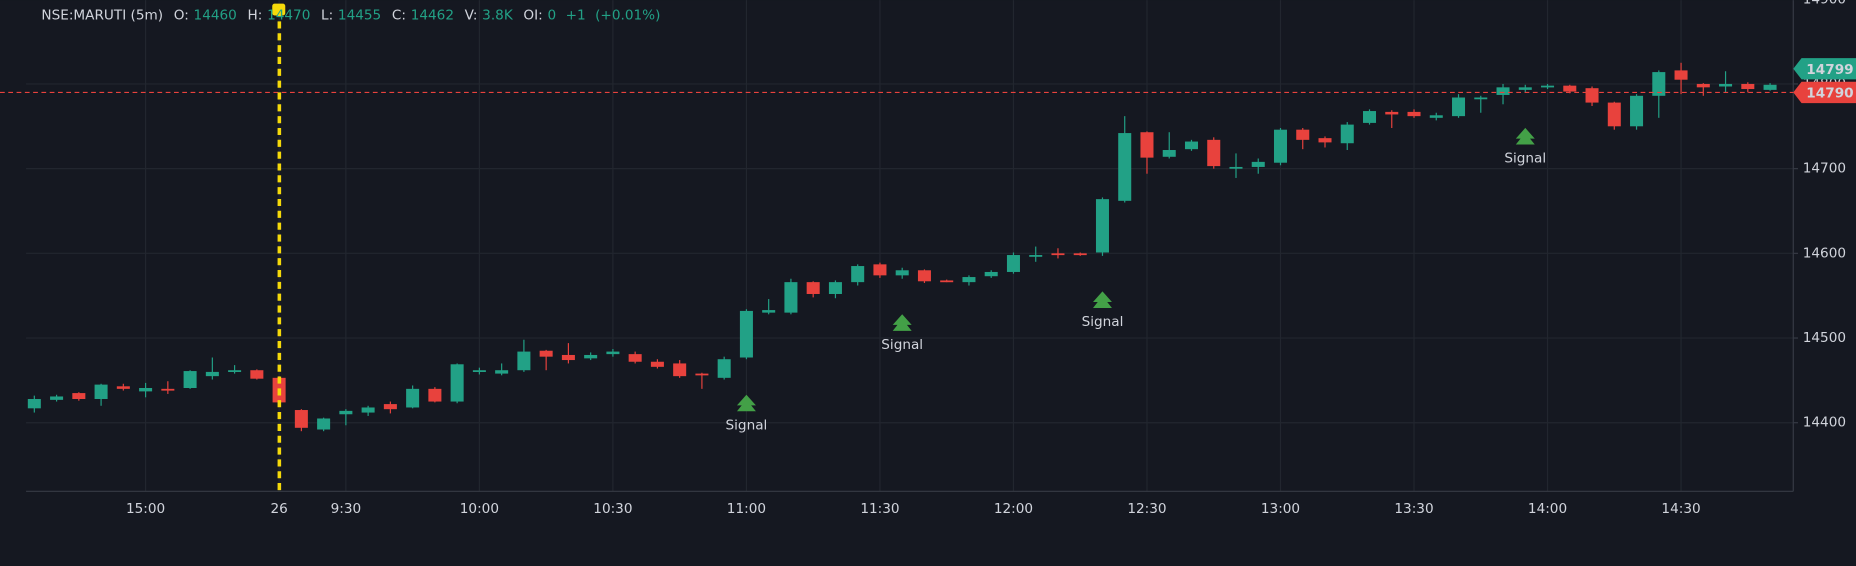  I want to click on legend-value: 0, so click(551, 15).